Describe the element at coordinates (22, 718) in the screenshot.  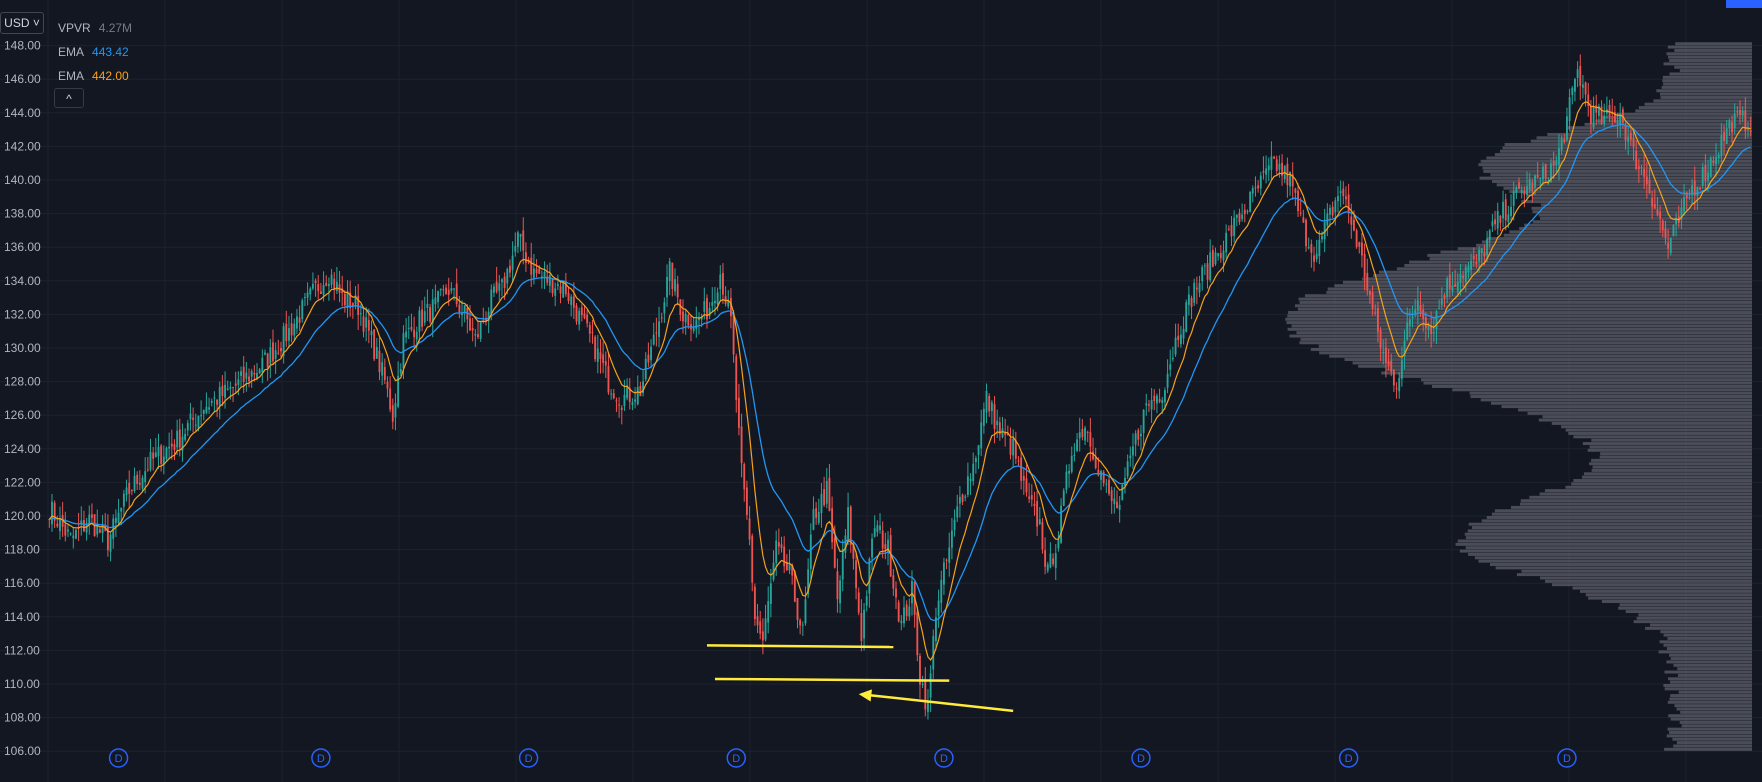
I see `price-tick-label-1: 108.00` at that location.